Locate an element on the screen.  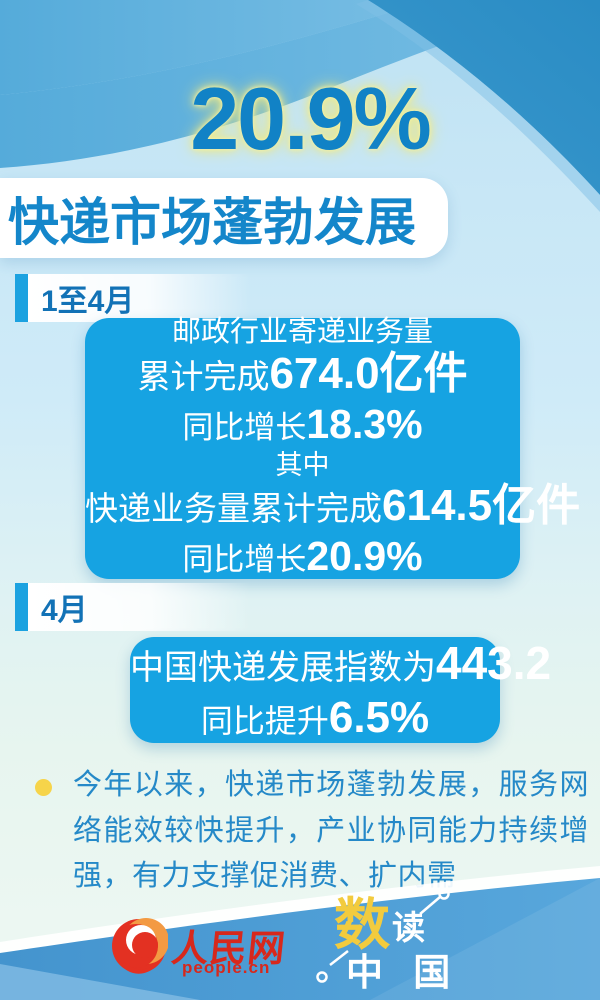
stat-value: 674.0亿件 is located at coordinates (368, 373).